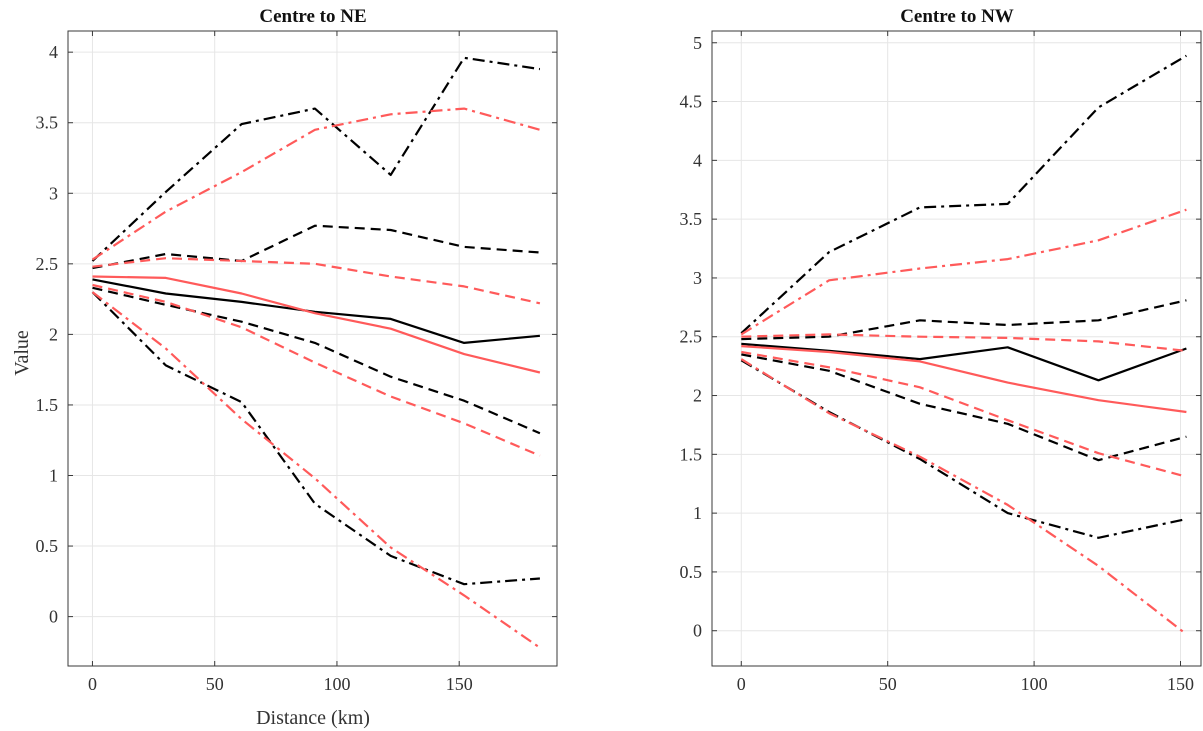 This screenshot has height=731, width=1203. What do you see at coordinates (691, 102) in the screenshot?
I see `y-tick-label: 4.5` at bounding box center [691, 102].